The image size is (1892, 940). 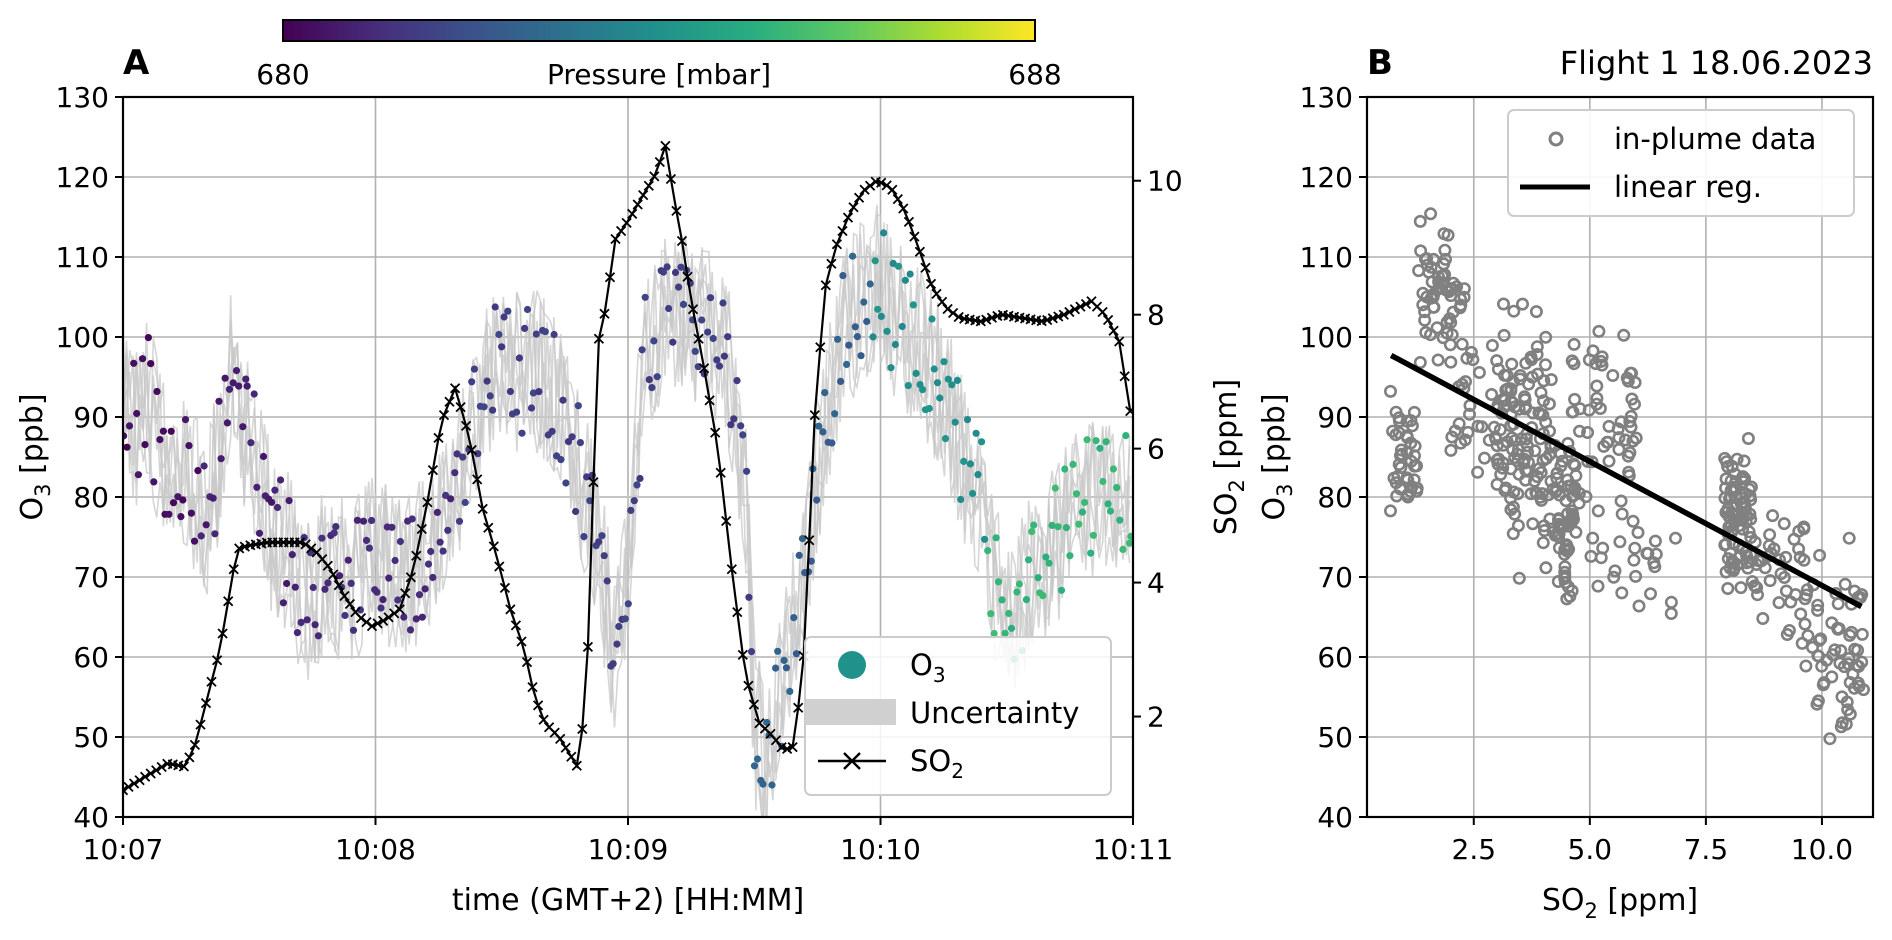 I want to click on panel-a-y-tick-label: 120, so click(x=82, y=177).